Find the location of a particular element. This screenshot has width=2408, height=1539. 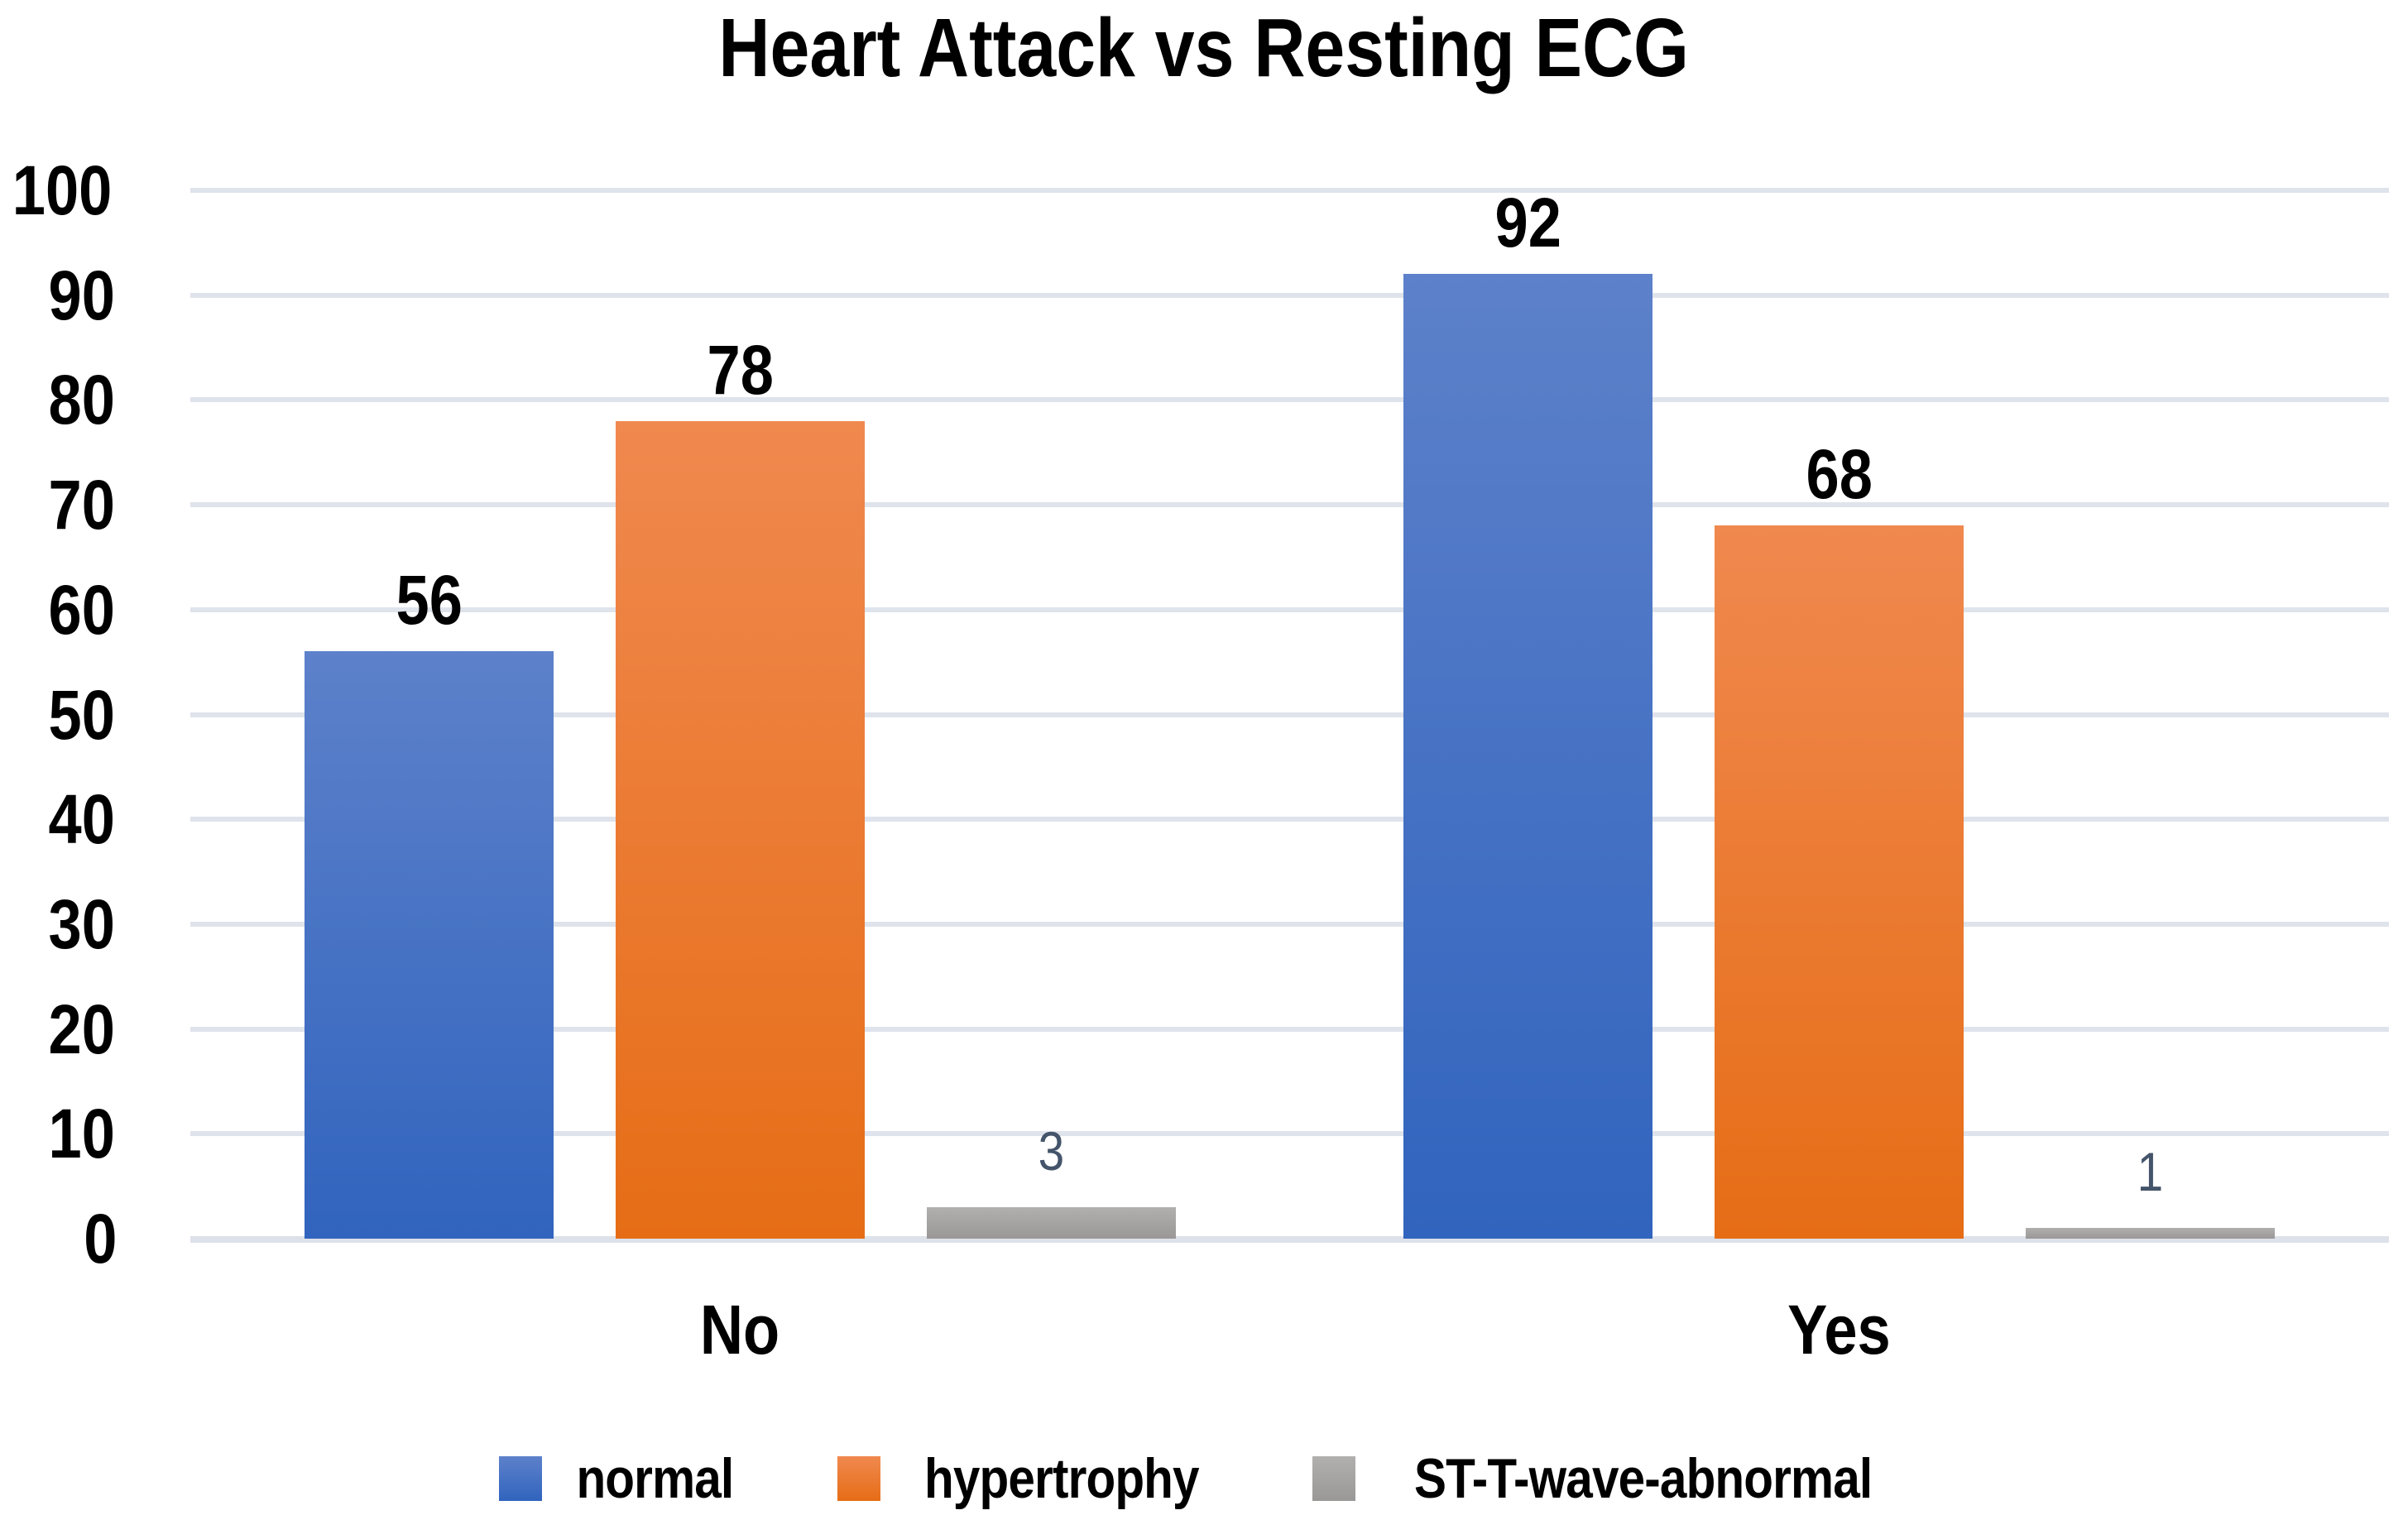

y-tick-label-text: 50 is located at coordinates (81, 714).